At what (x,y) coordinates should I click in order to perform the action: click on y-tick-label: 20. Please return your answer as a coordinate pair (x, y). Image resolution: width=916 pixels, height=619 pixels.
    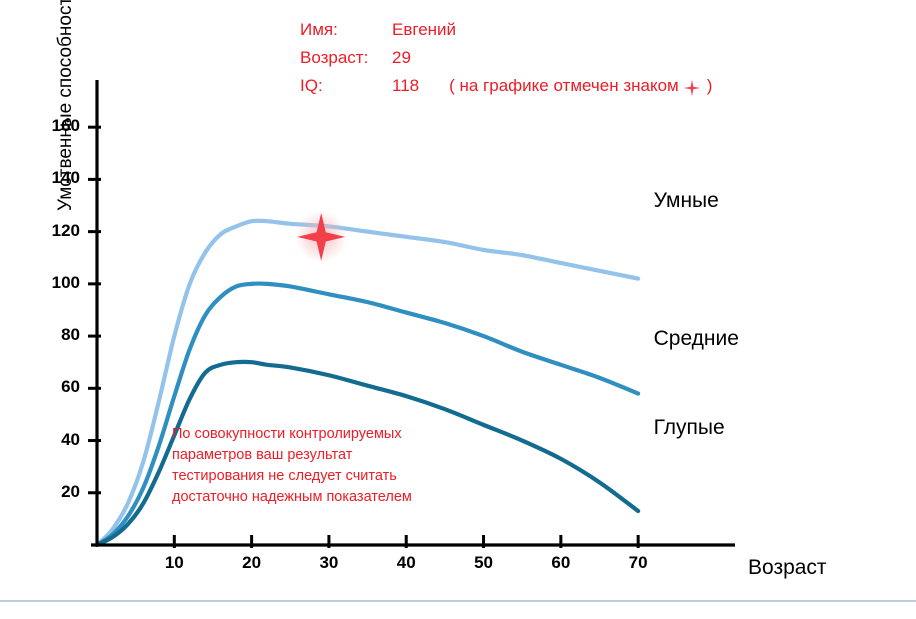
    Looking at the image, I should click on (70, 491).